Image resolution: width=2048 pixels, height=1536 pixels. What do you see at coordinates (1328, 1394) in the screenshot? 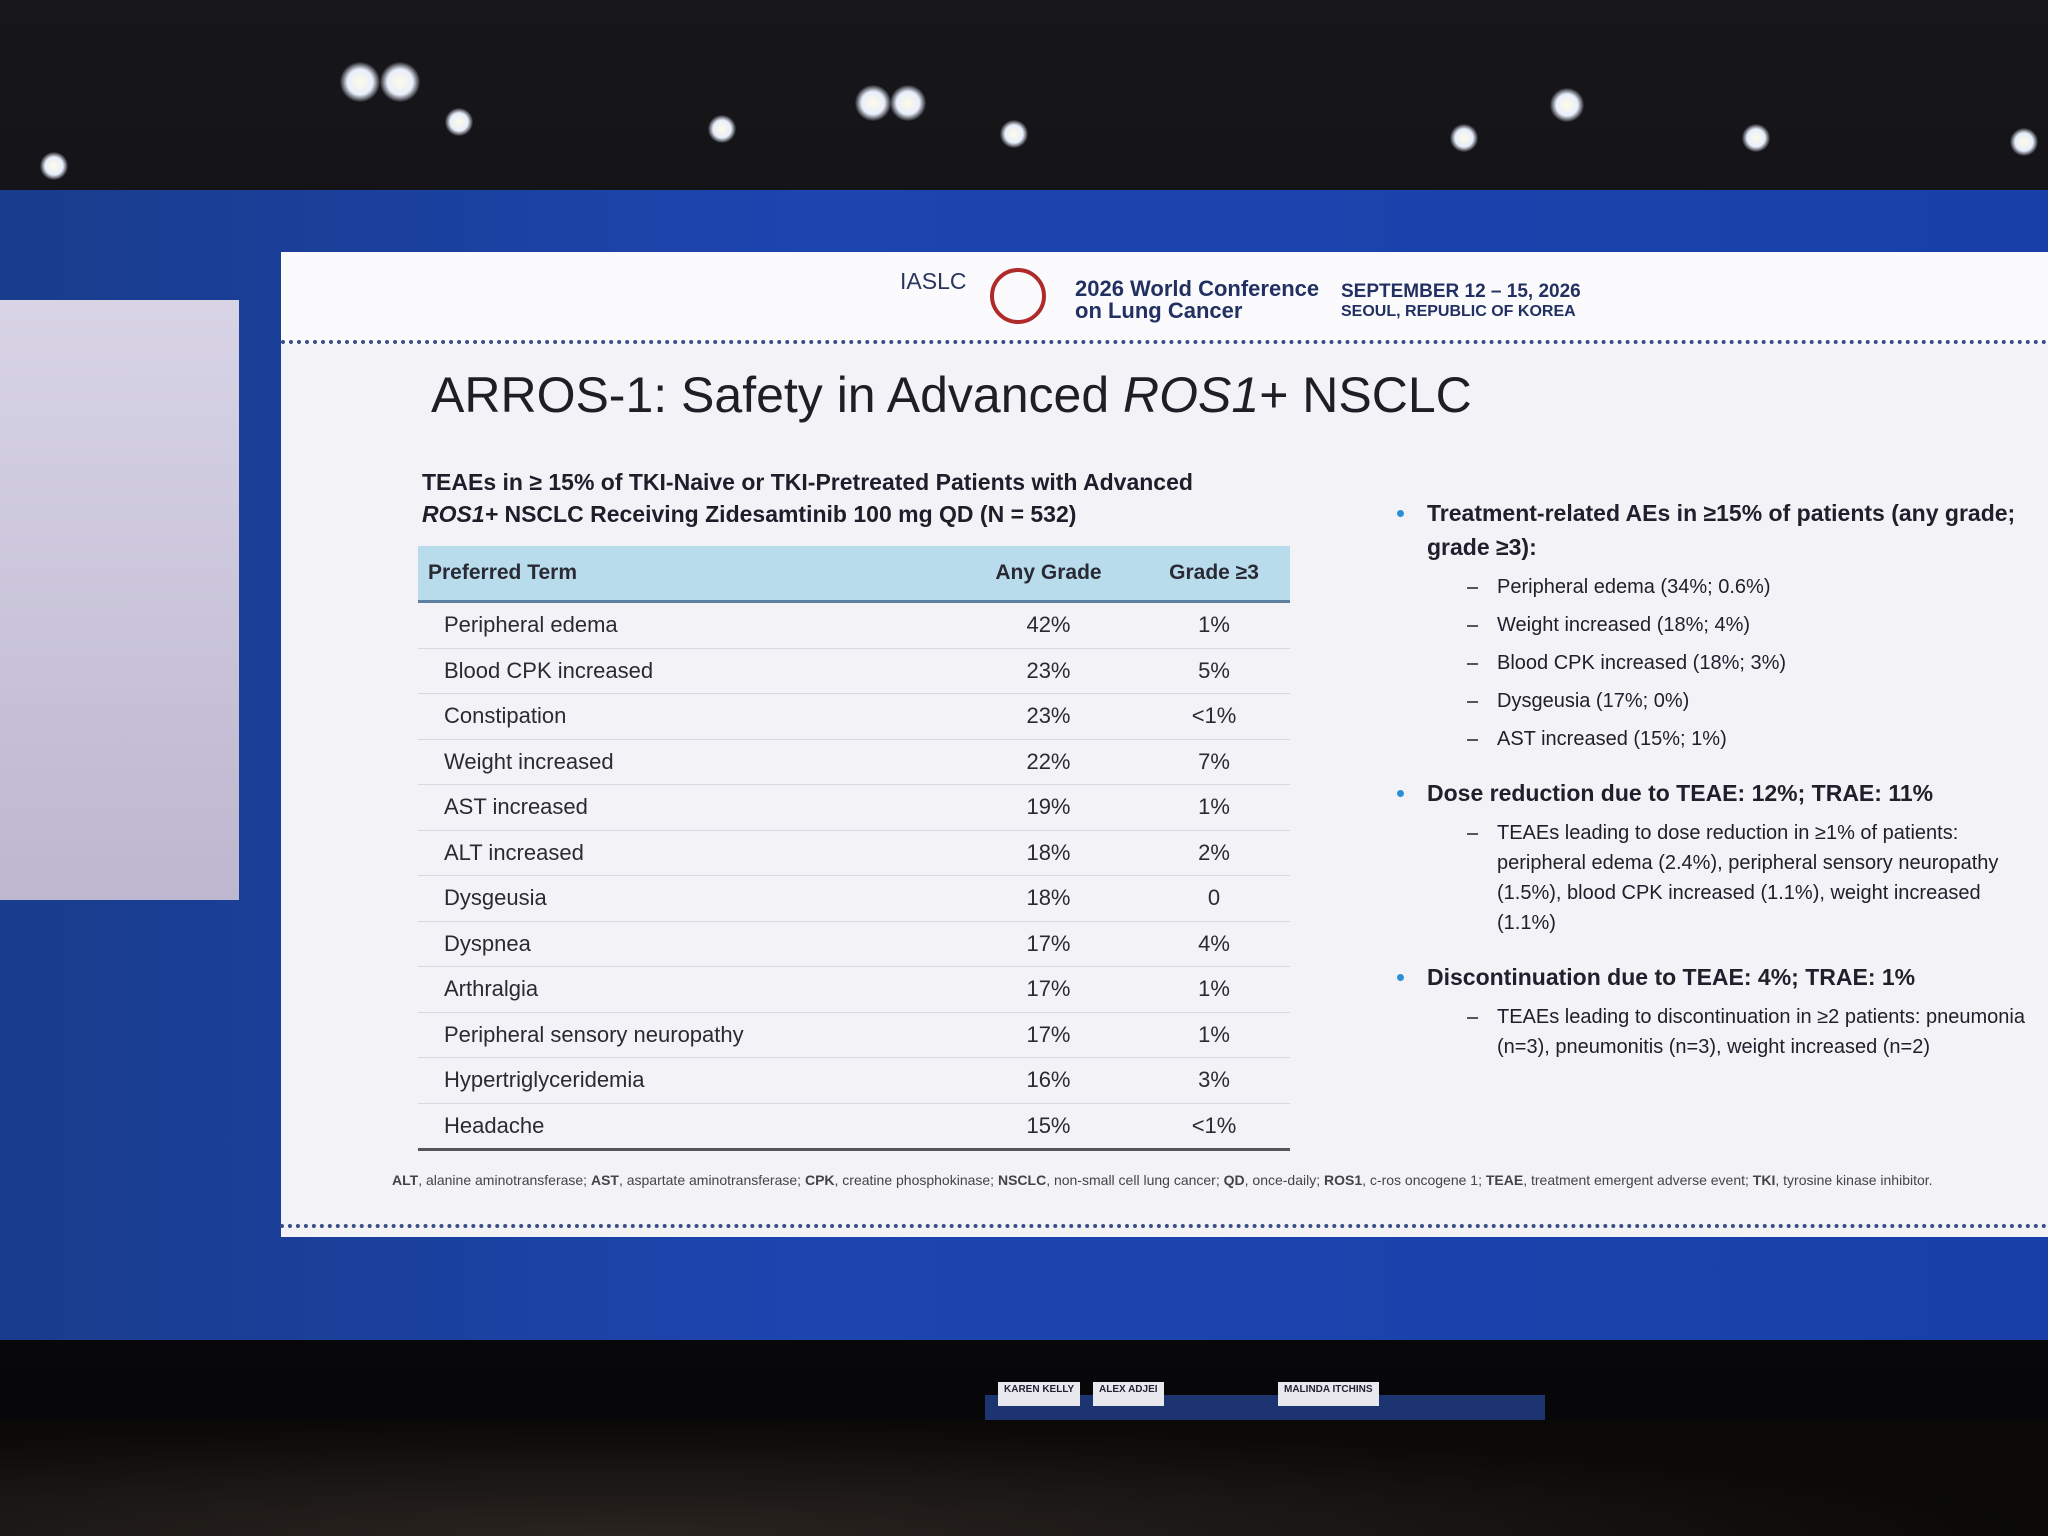
I see `nameplate: MALINDA ITCHINS` at bounding box center [1328, 1394].